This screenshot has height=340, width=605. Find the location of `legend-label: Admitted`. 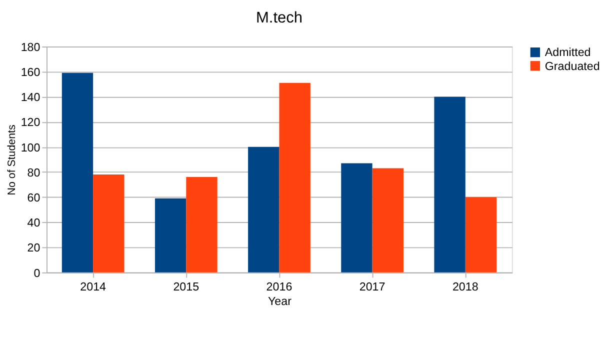

legend-label: Admitted is located at coordinates (567, 53).